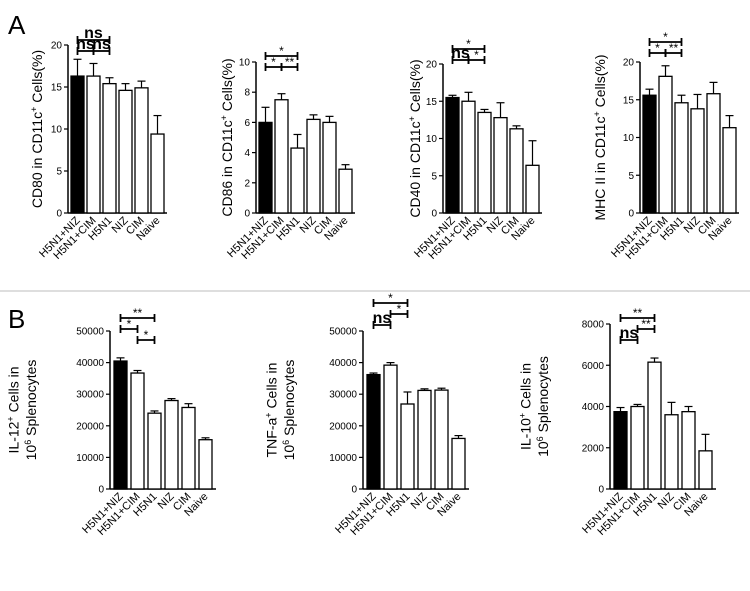  What do you see at coordinates (37, 129) in the screenshot?
I see `y-axis-label: CD80 in CD11c+ Cells(%)` at bounding box center [37, 129].